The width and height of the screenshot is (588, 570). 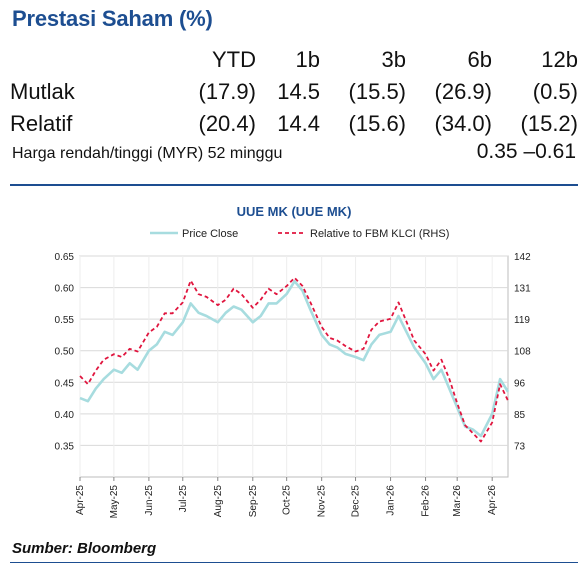 I want to click on section-divider, so click(x=294, y=185).